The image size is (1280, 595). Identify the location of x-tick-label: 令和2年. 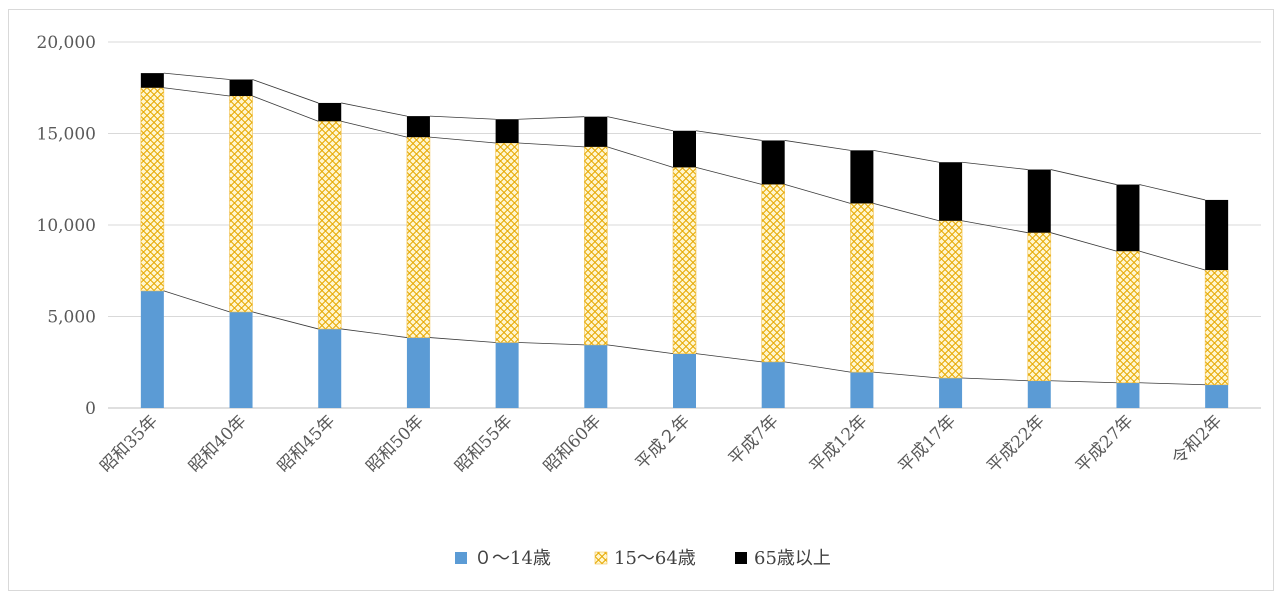
(1197, 440).